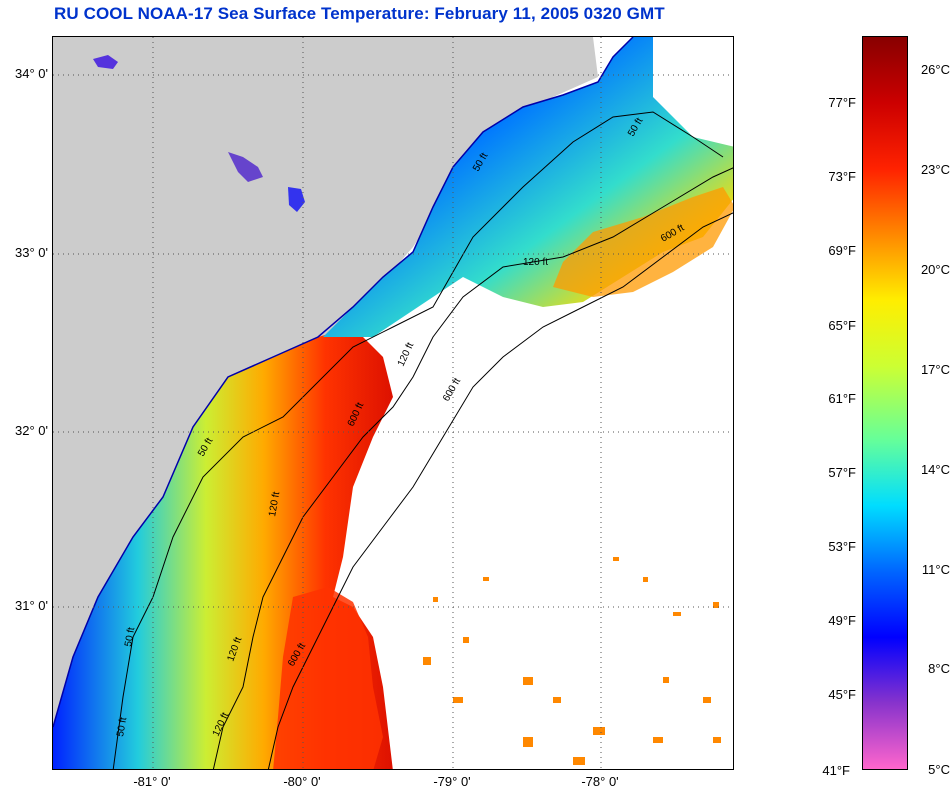 The height and width of the screenshot is (793, 952). What do you see at coordinates (842, 250) in the screenshot?
I see `fahrenheit-label: 69°F` at bounding box center [842, 250].